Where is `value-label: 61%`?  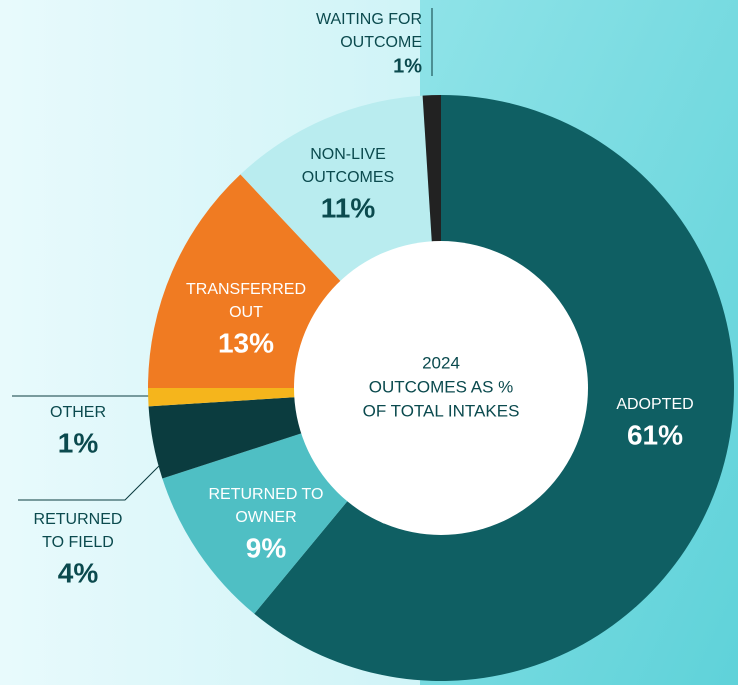 value-label: 61% is located at coordinates (655, 434).